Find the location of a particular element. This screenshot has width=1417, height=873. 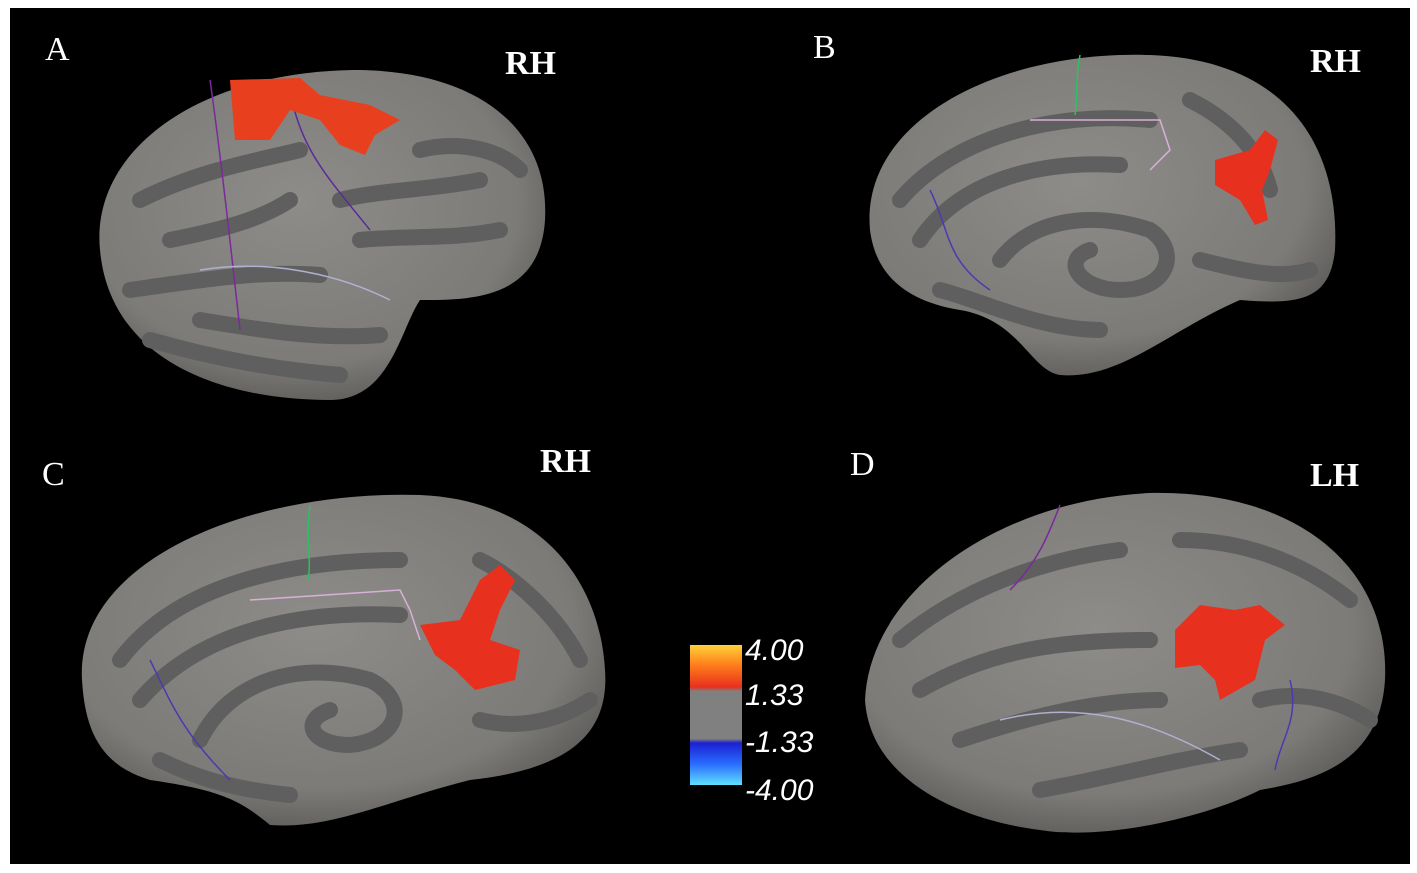

colorbar-label: 4.00 is located at coordinates (774, 650).